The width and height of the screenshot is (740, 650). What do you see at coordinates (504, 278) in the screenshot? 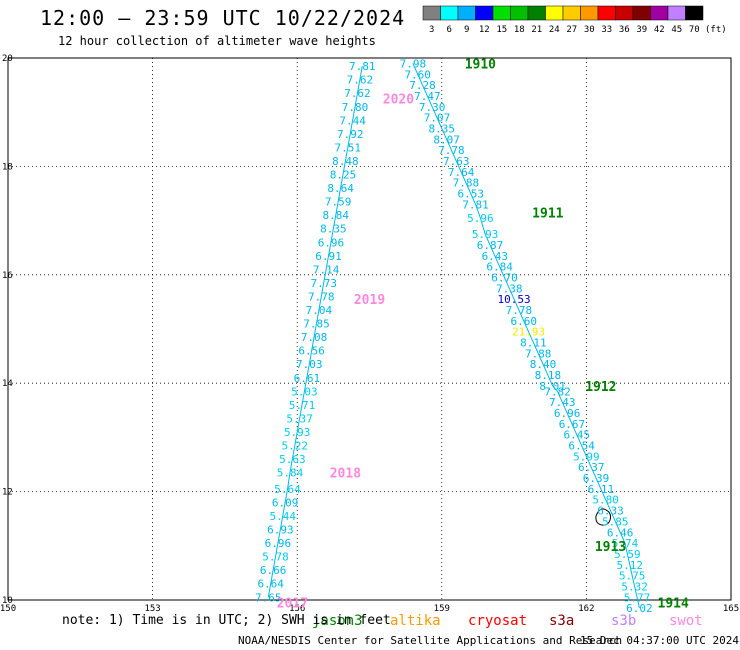
I see `wave-height-label: 6.70` at bounding box center [504, 278].